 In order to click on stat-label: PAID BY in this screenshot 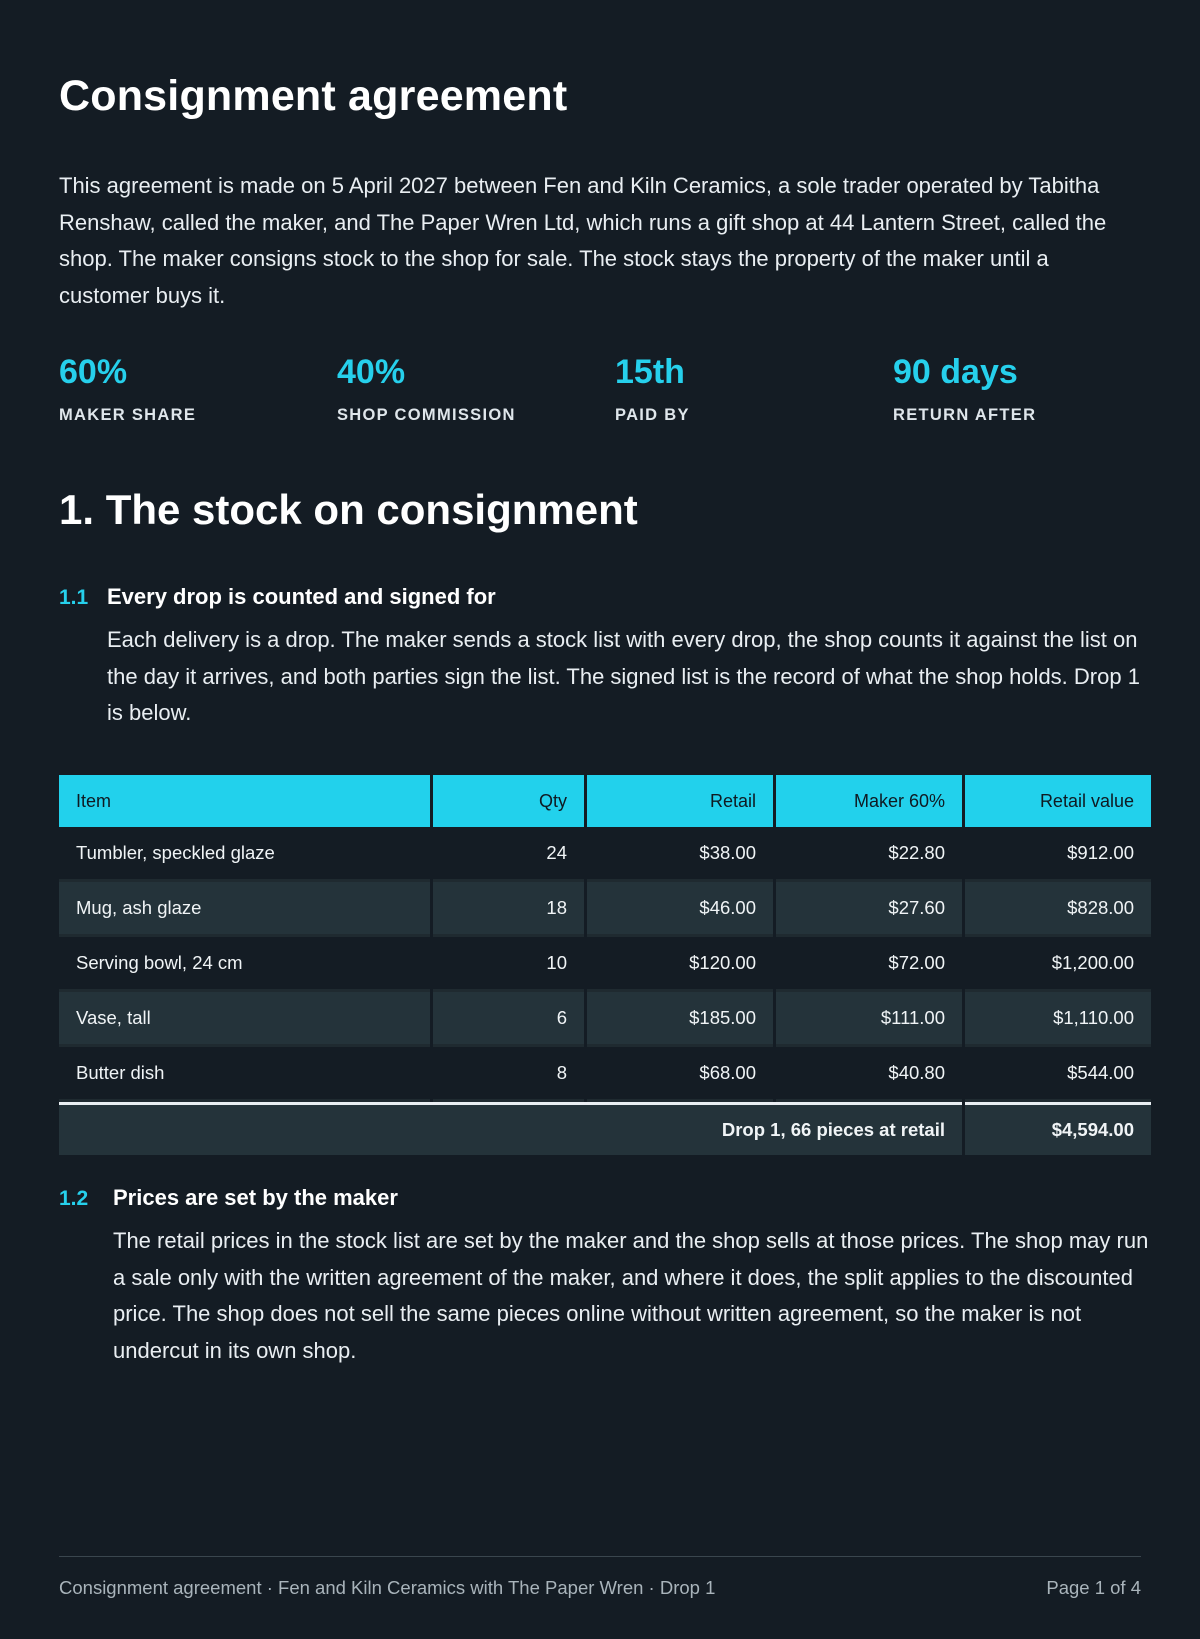, I will do `click(652, 415)`.